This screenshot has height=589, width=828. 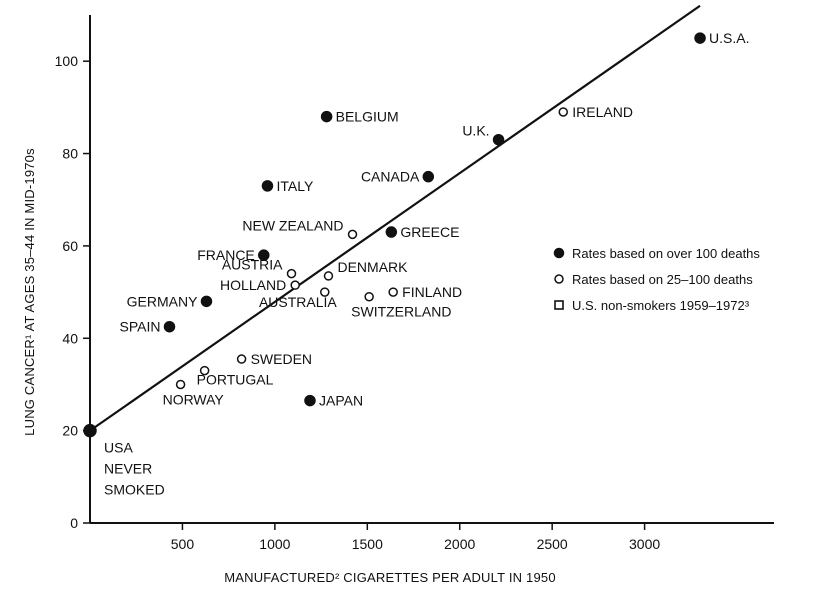 What do you see at coordinates (666, 253) in the screenshot?
I see `legend-label: Rates based on over 100 deaths` at bounding box center [666, 253].